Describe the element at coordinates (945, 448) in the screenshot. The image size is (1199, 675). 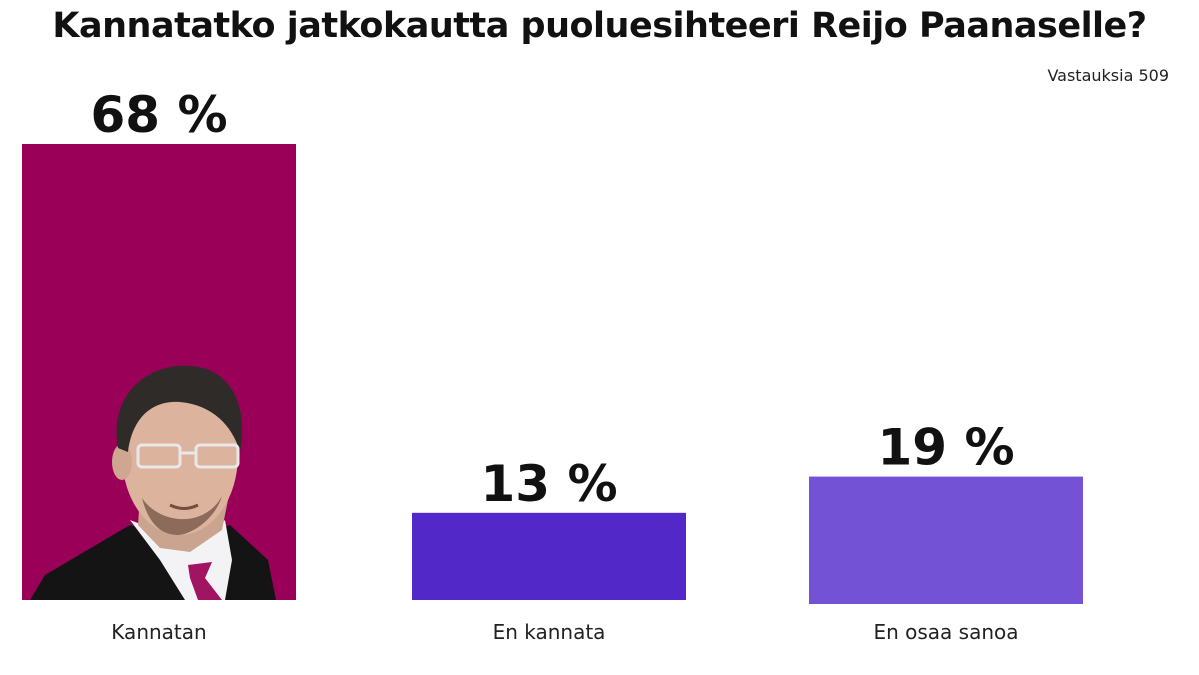
I see `value-label-2: 19 %` at that location.